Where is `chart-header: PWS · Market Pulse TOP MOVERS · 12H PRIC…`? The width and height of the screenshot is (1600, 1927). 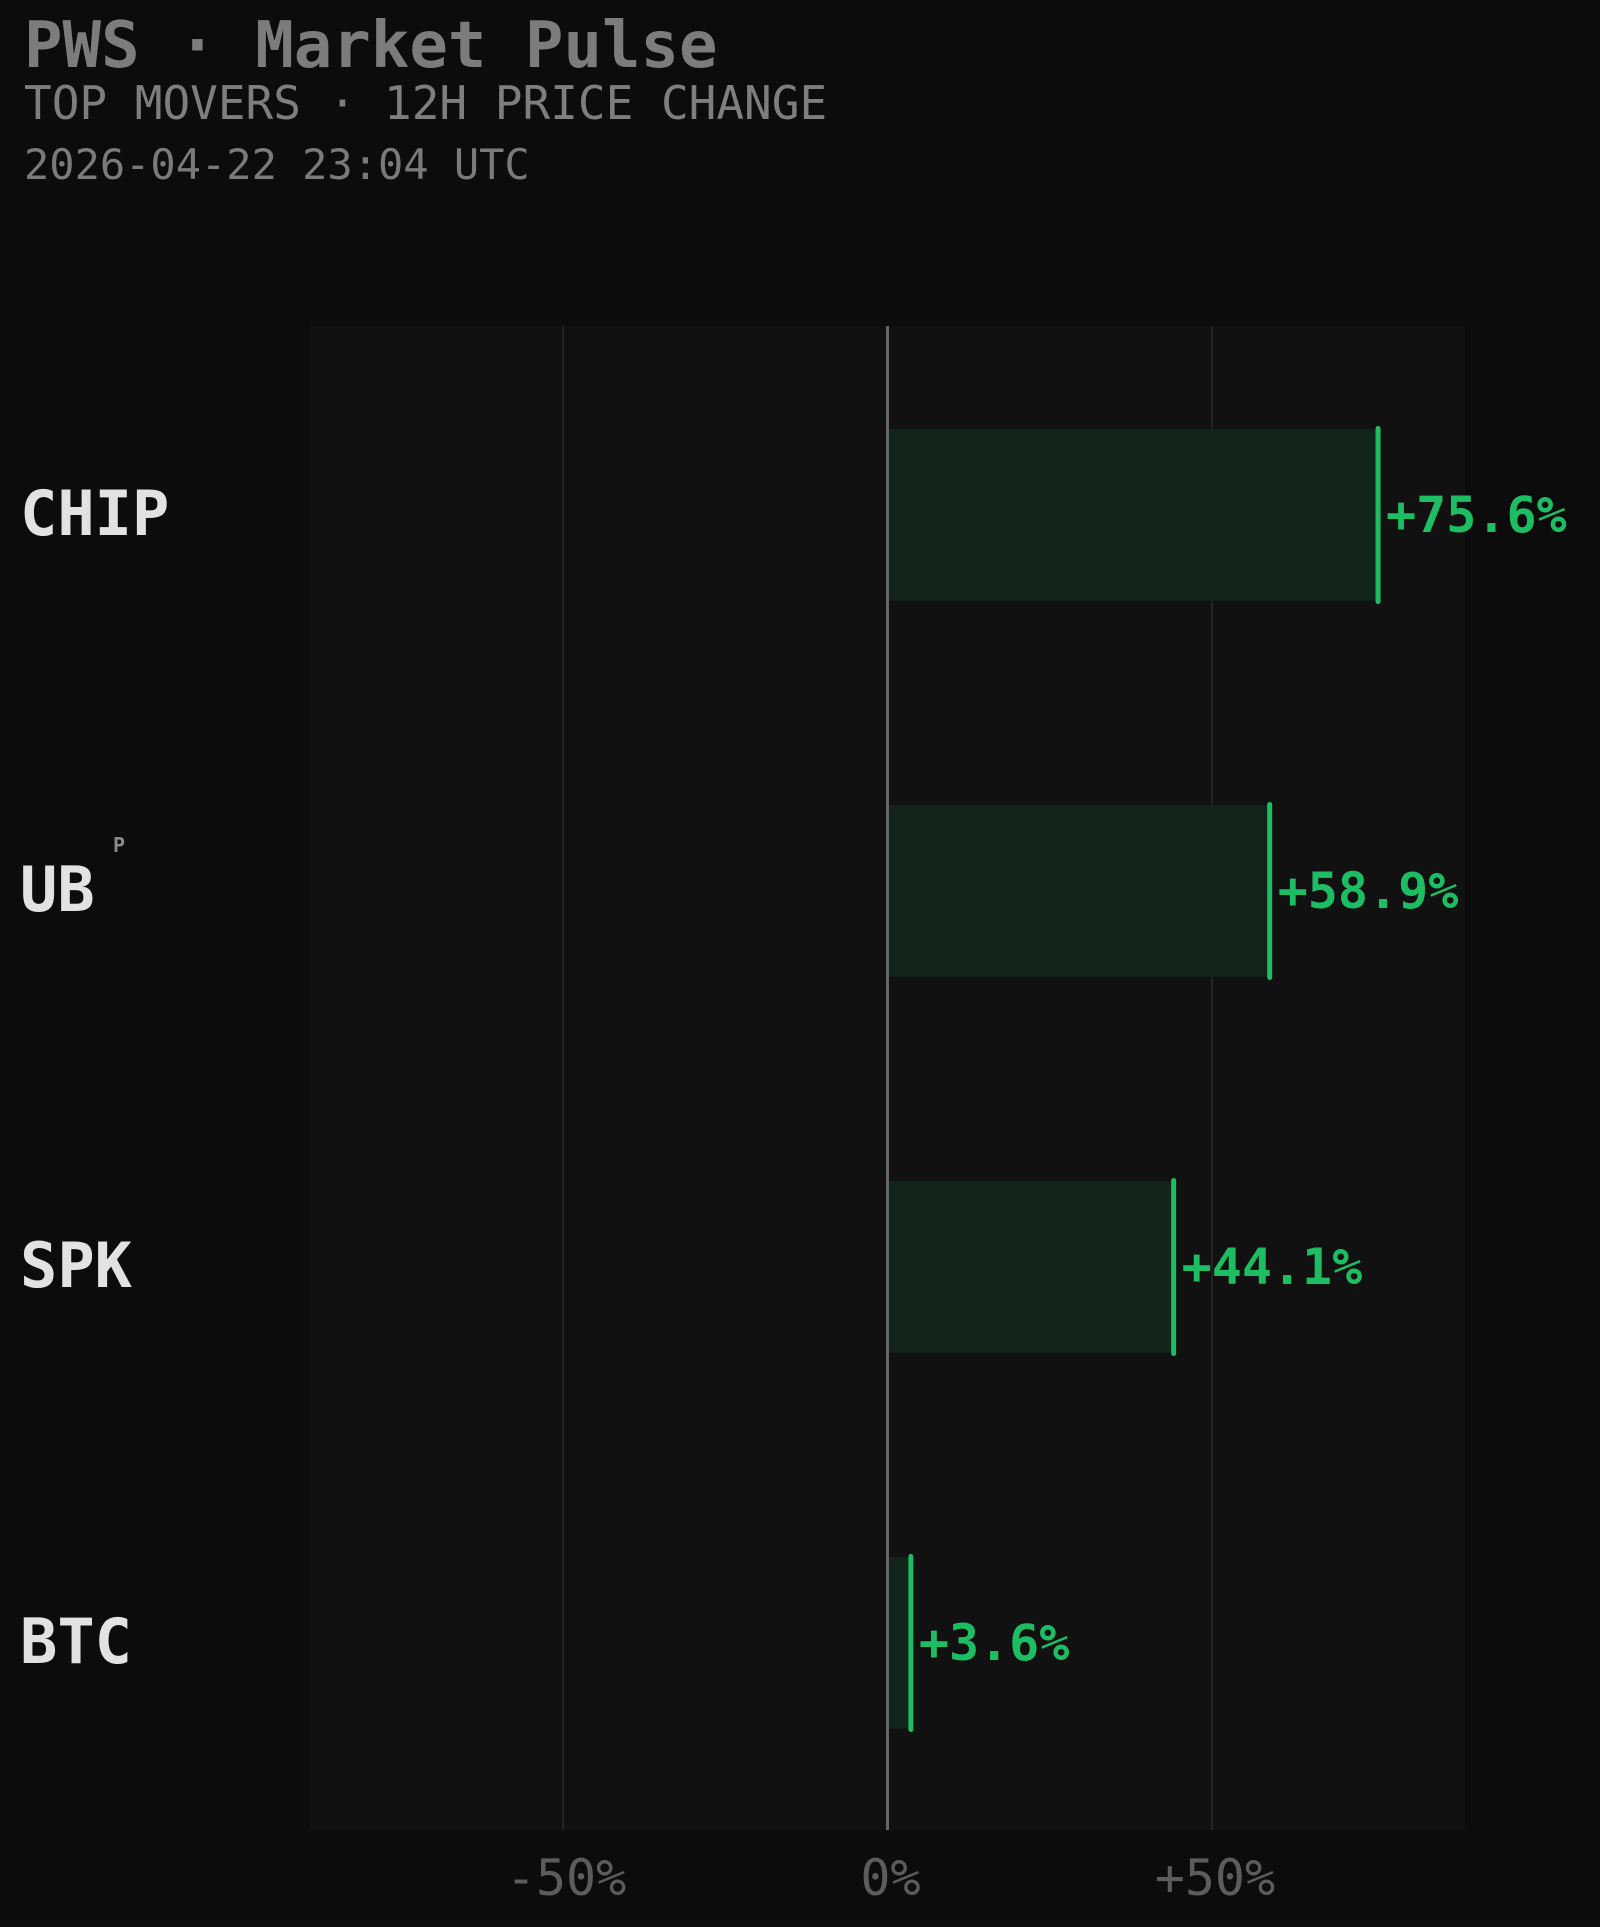
chart-header: PWS · Market Pulse TOP MOVERS · 12H PRIC… is located at coordinates (425, 99).